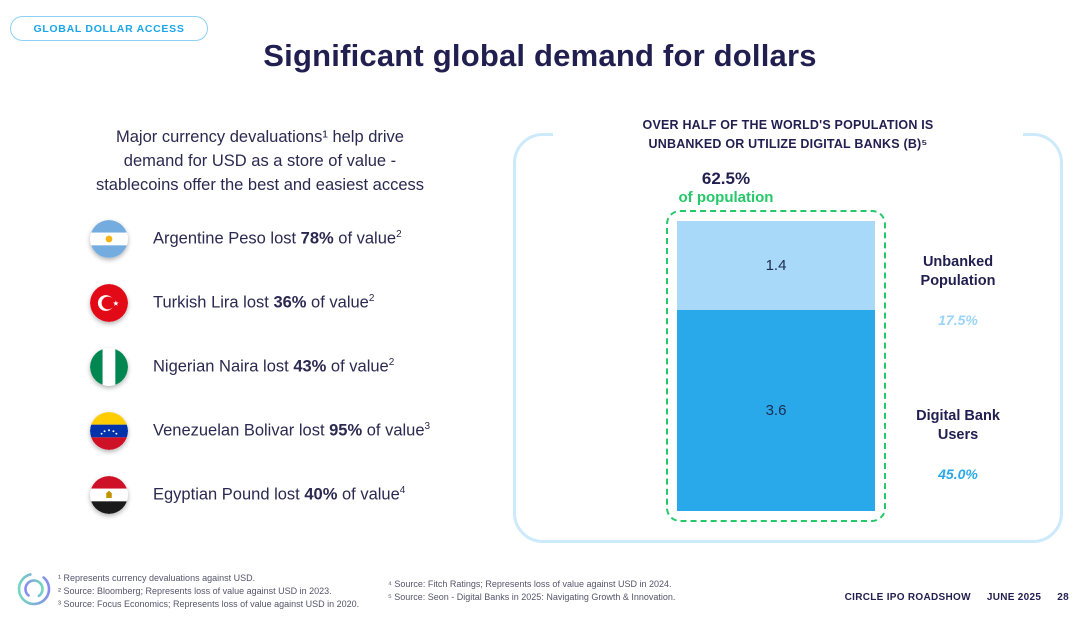 Image resolution: width=1080 pixels, height=637 pixels. I want to click on segment-value: 1.4, so click(776, 265).